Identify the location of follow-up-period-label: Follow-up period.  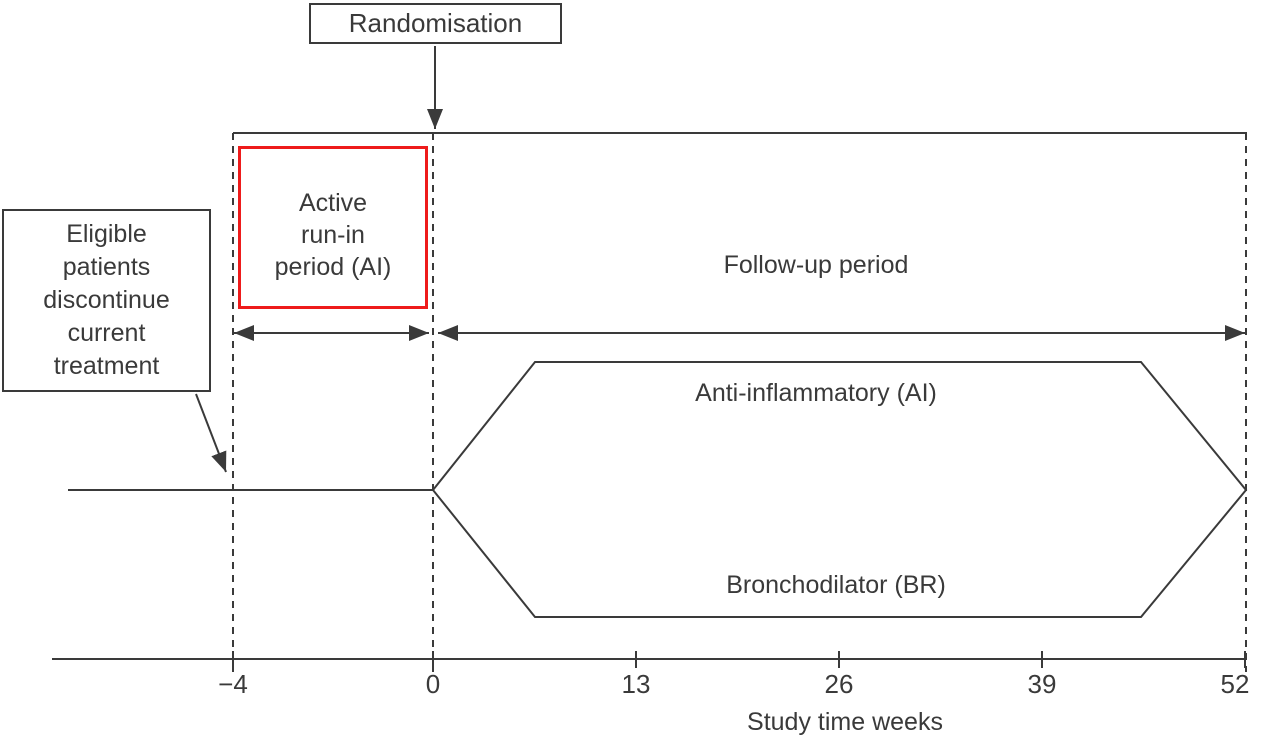
(816, 265).